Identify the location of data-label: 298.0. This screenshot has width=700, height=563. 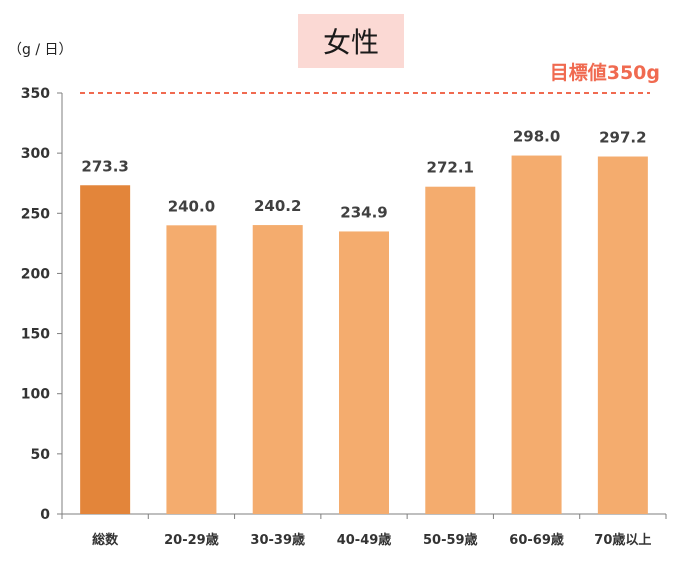
(536, 137).